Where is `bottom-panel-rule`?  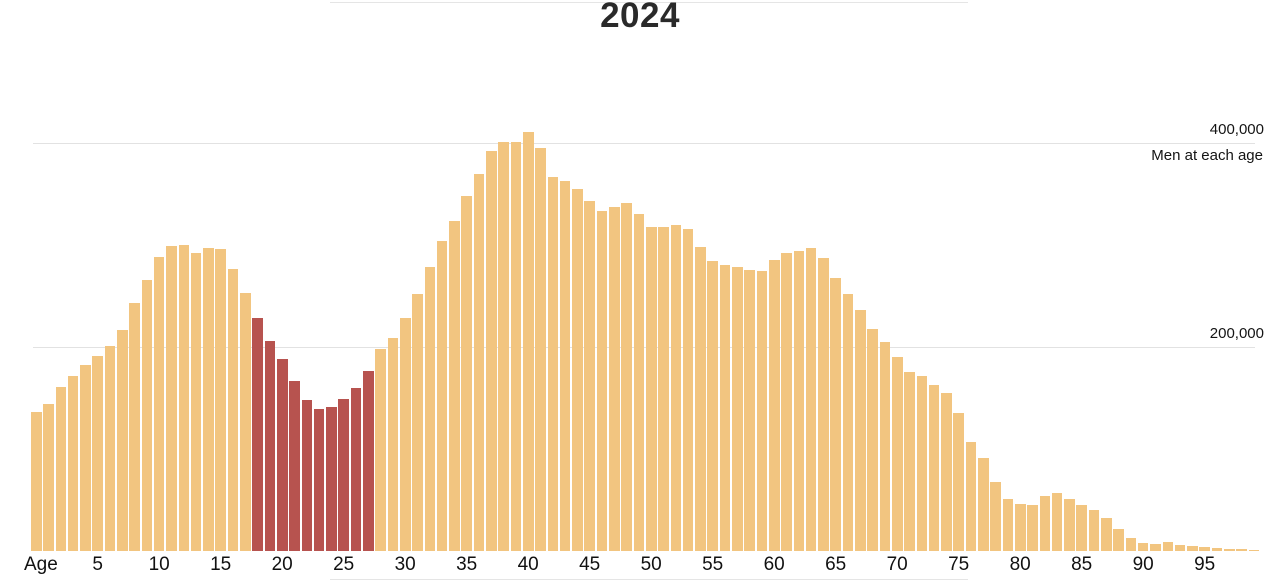 bottom-panel-rule is located at coordinates (649, 579).